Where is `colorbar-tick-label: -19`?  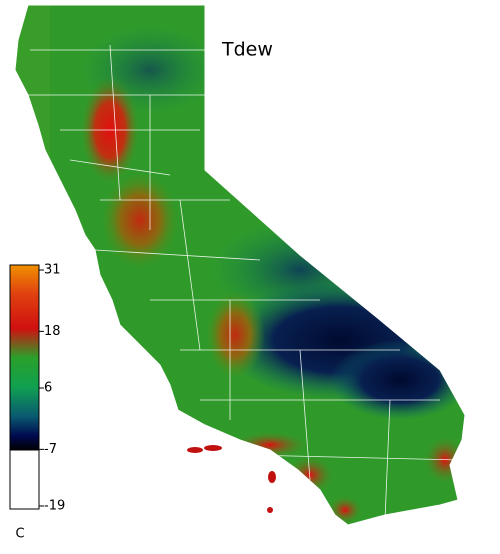 colorbar-tick-label: -19 is located at coordinates (54, 506).